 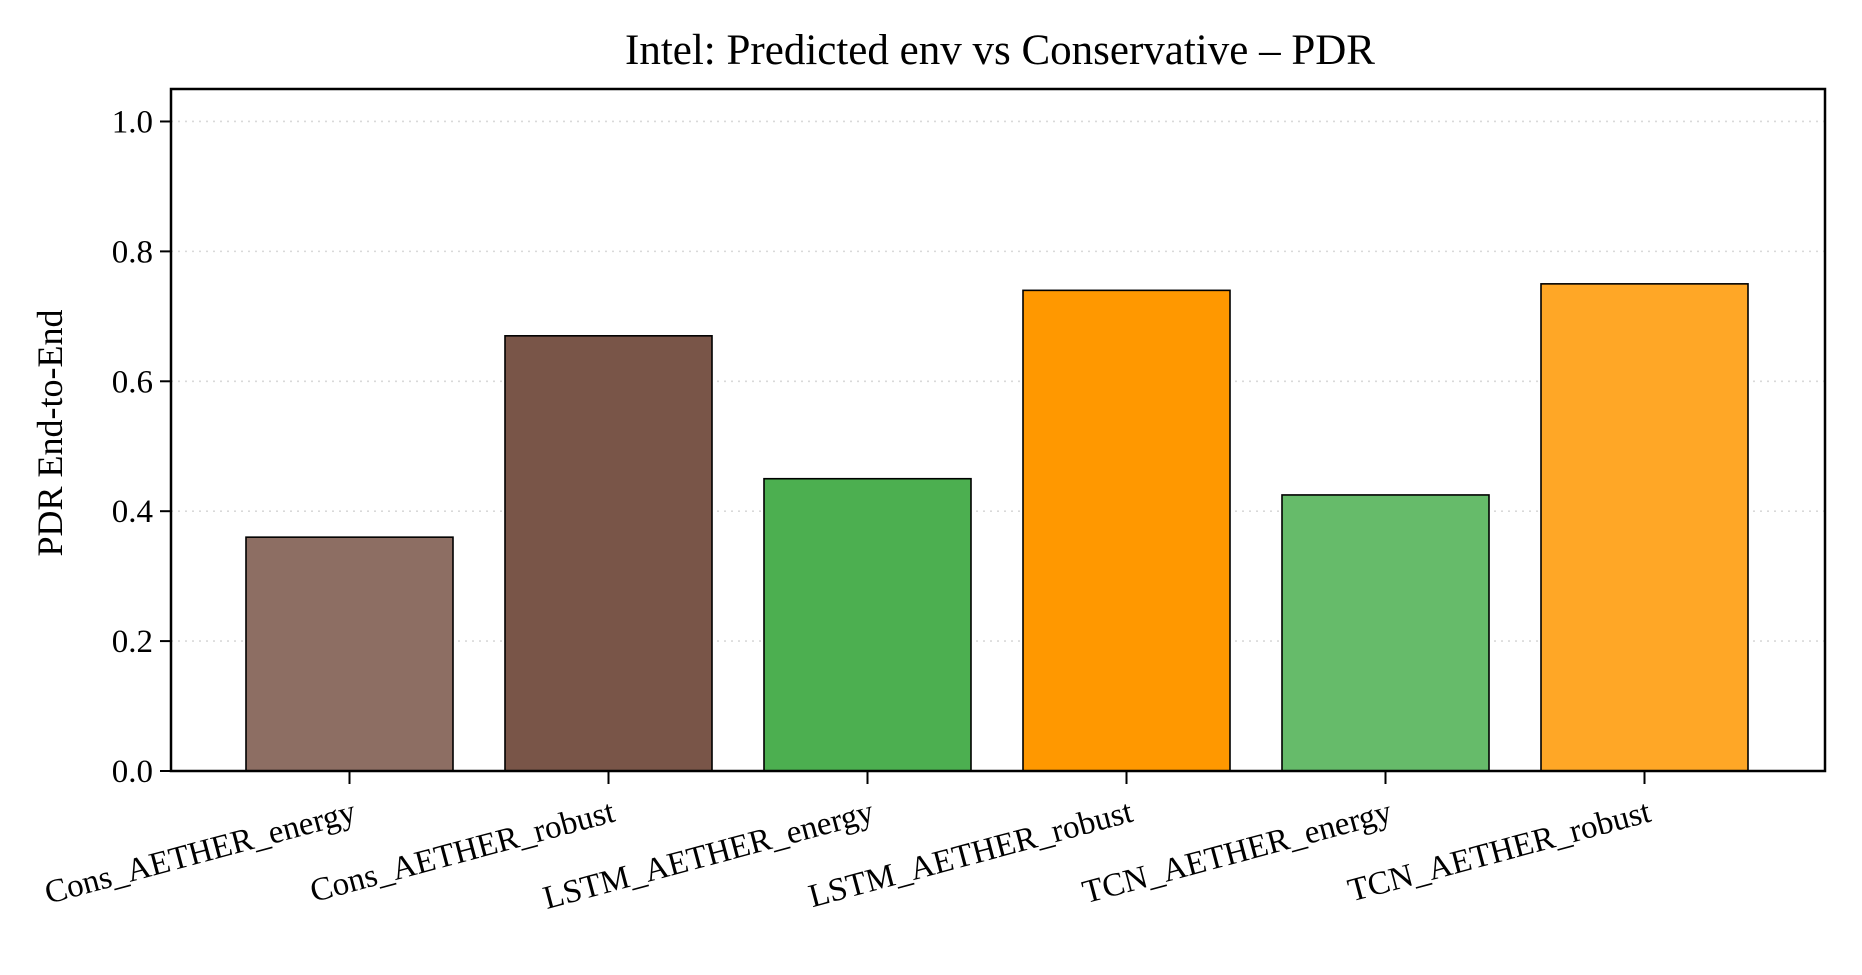 I want to click on y-tick-label: 0.6, so click(x=132, y=382).